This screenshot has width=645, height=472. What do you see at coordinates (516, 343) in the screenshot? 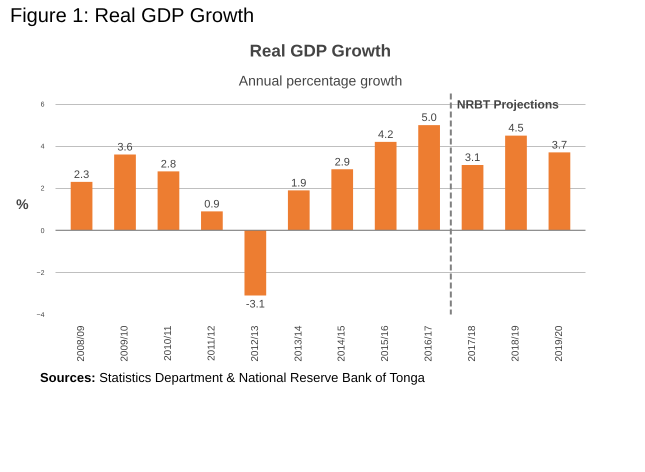
I see `x-tick-label: 2018/19` at bounding box center [516, 343].